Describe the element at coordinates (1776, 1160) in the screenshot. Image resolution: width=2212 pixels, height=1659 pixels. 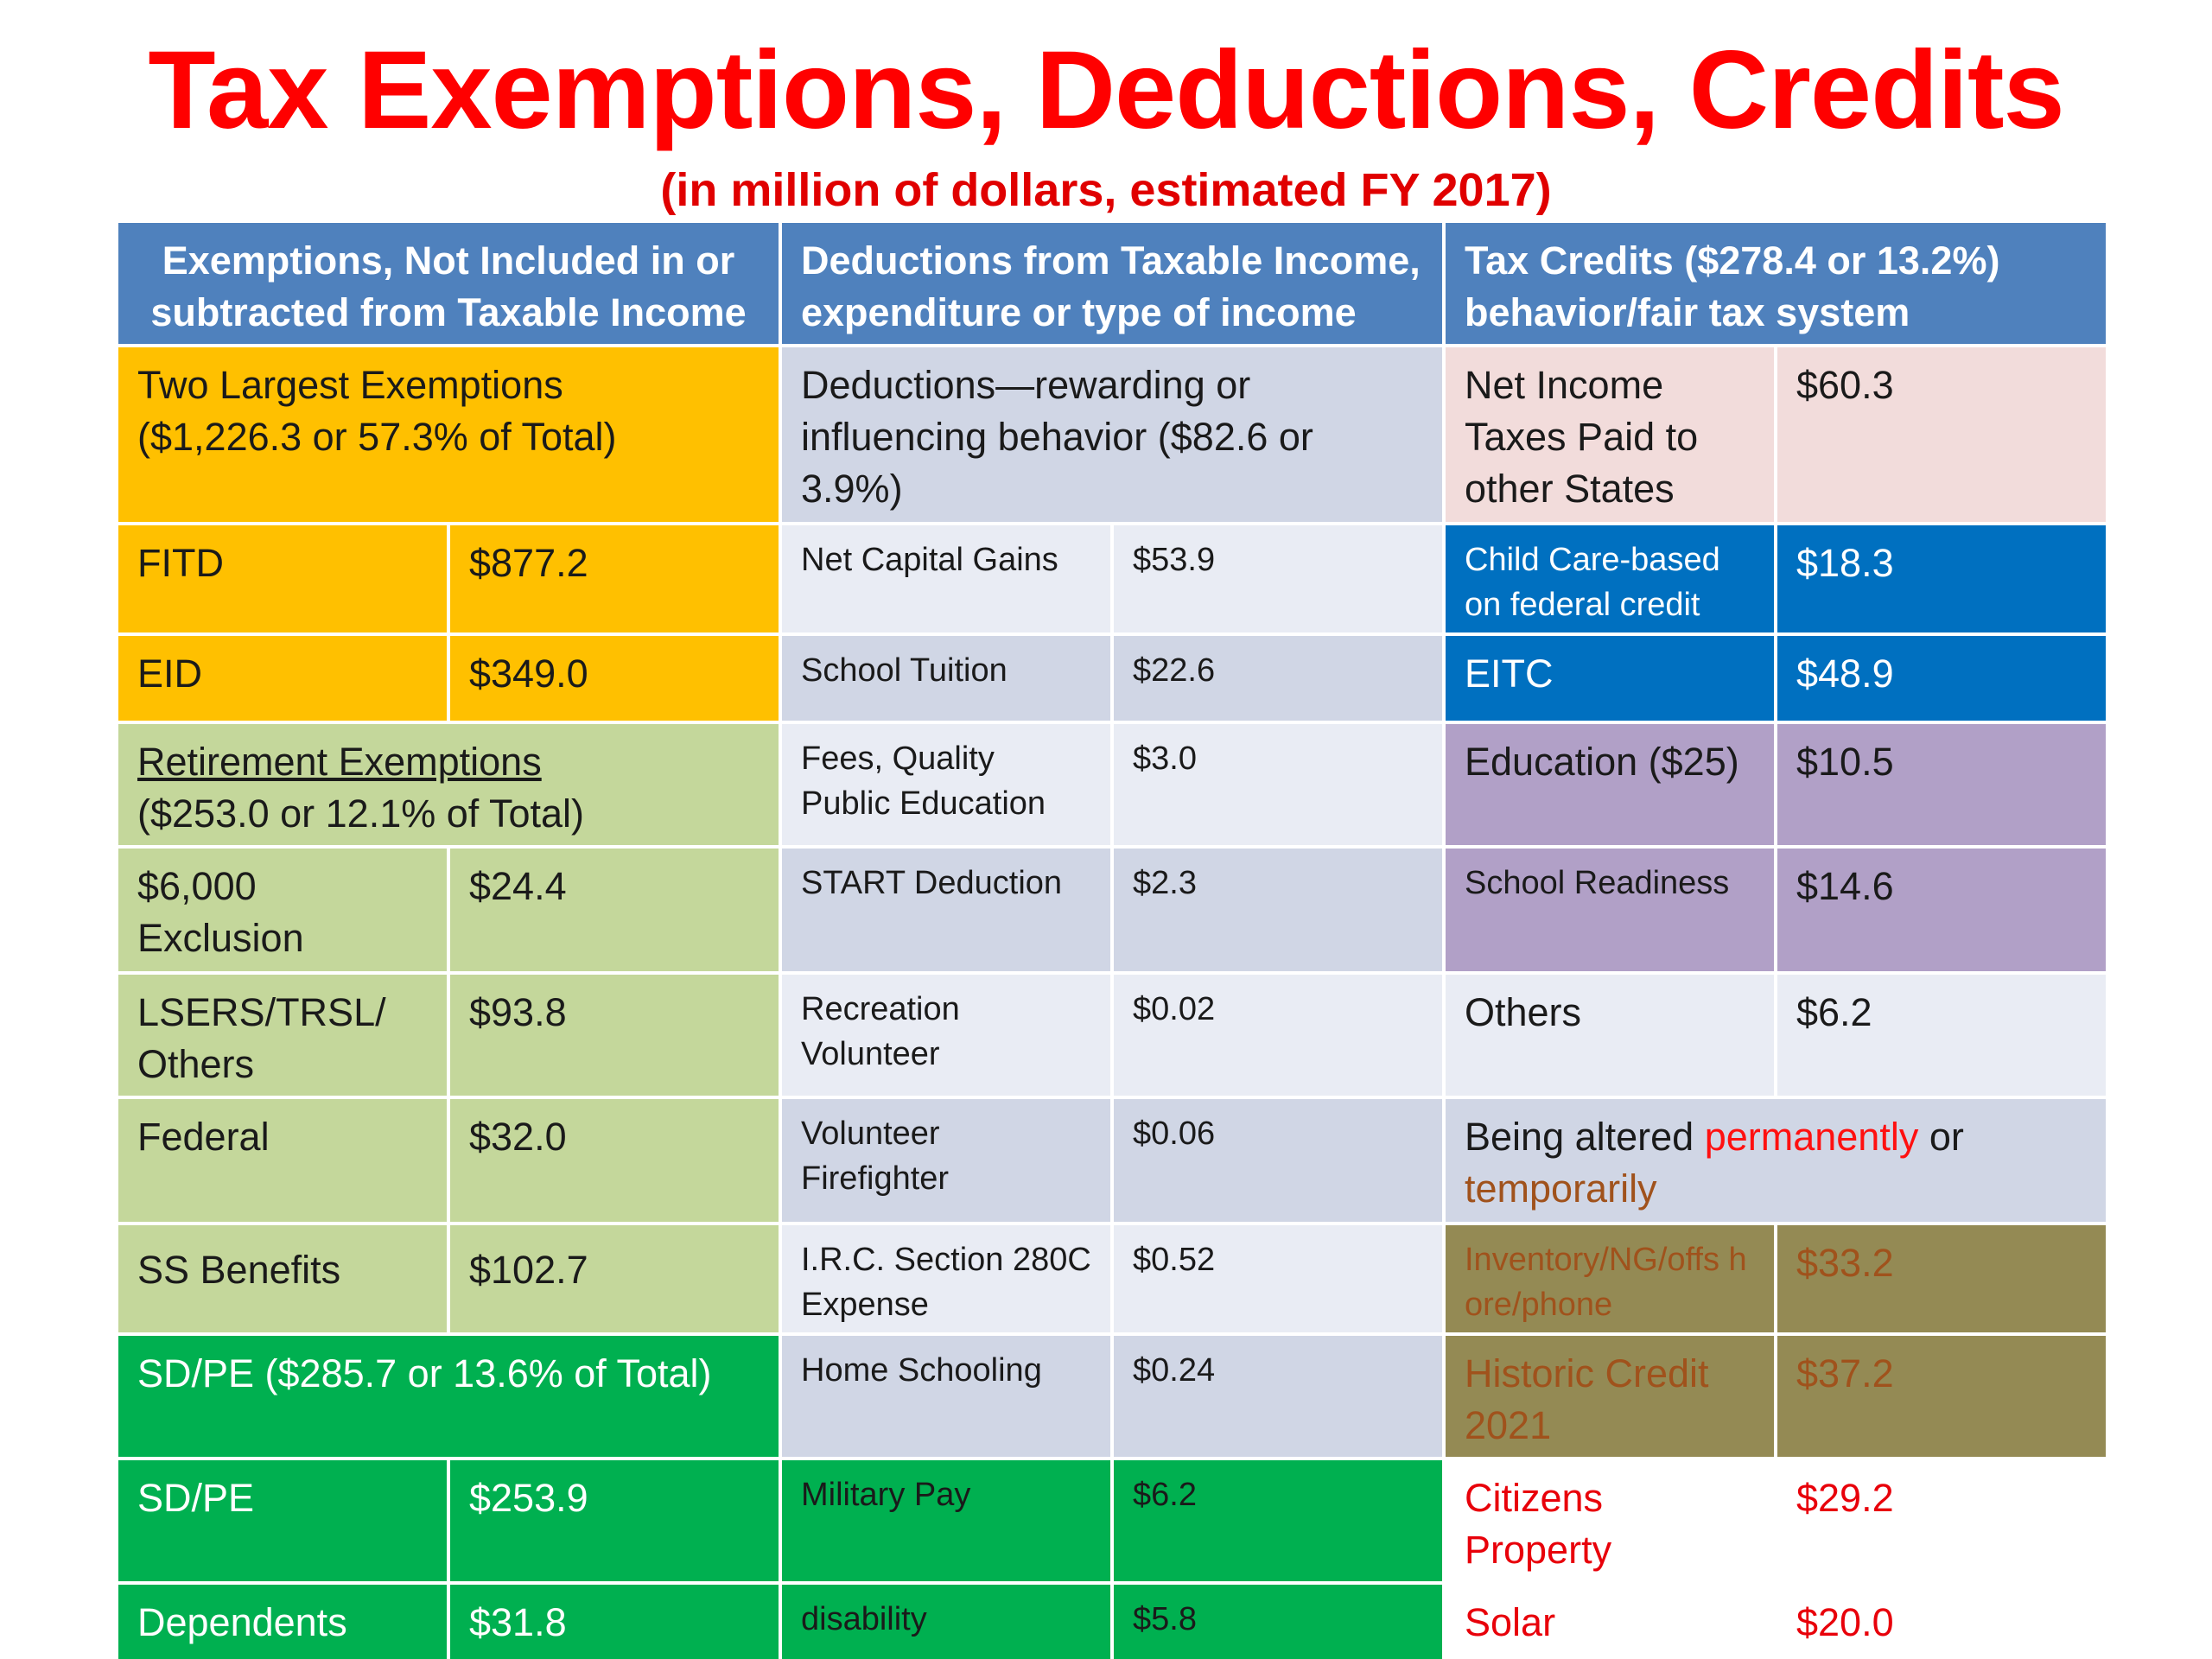
I see `altered-note: Being altered permanently or temporarily` at that location.